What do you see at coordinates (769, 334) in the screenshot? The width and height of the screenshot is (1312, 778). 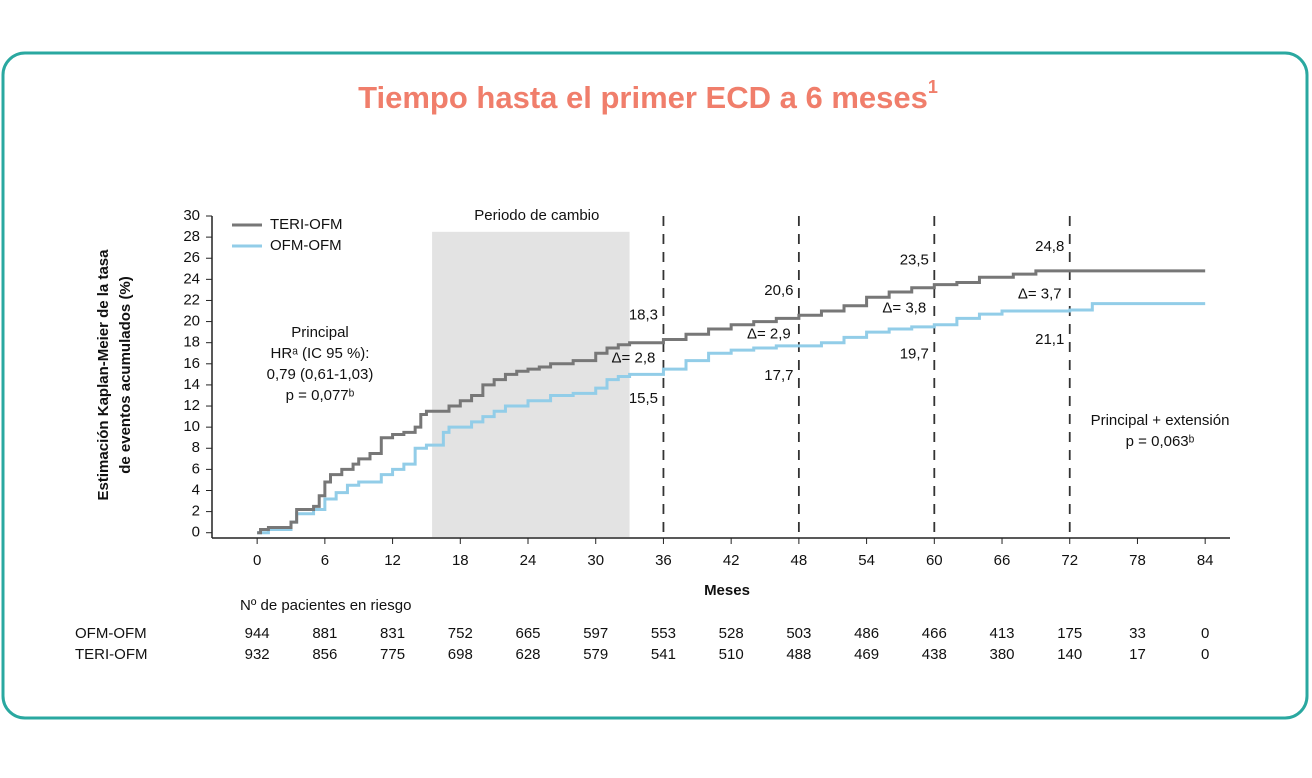 I see `milestone-delta: Δ= 2,9` at bounding box center [769, 334].